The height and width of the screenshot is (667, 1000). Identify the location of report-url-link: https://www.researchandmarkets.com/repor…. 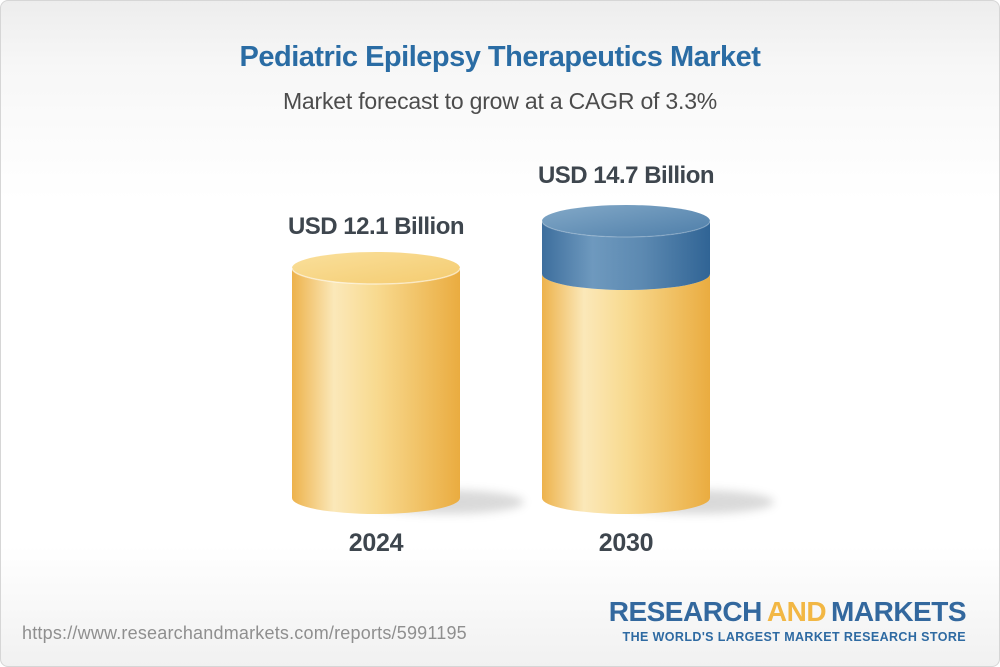
(244, 633).